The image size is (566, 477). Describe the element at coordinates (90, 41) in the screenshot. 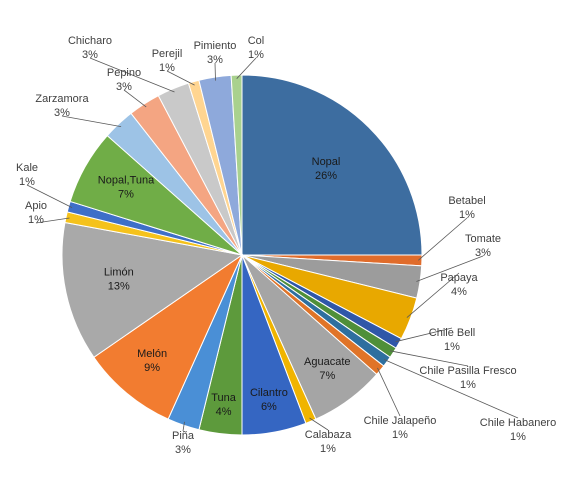

I see `data-label-category: Chicharo` at that location.